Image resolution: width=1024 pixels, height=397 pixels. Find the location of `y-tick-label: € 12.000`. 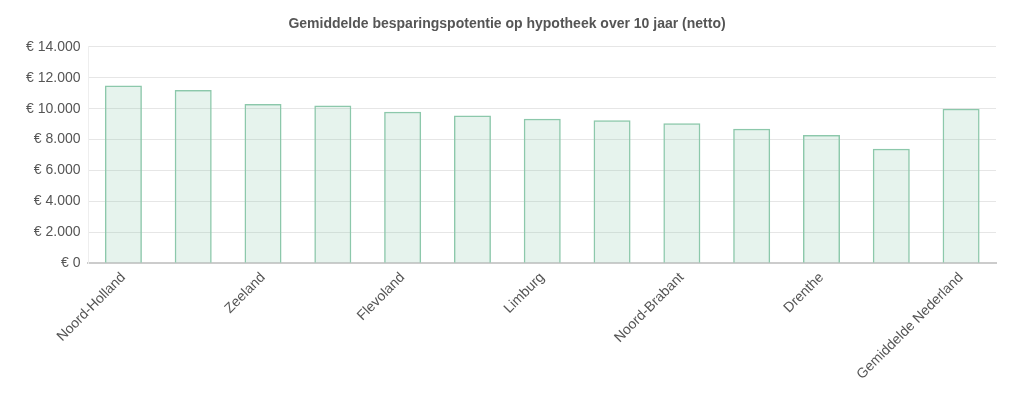

y-tick-label: € 12.000 is located at coordinates (53, 76).